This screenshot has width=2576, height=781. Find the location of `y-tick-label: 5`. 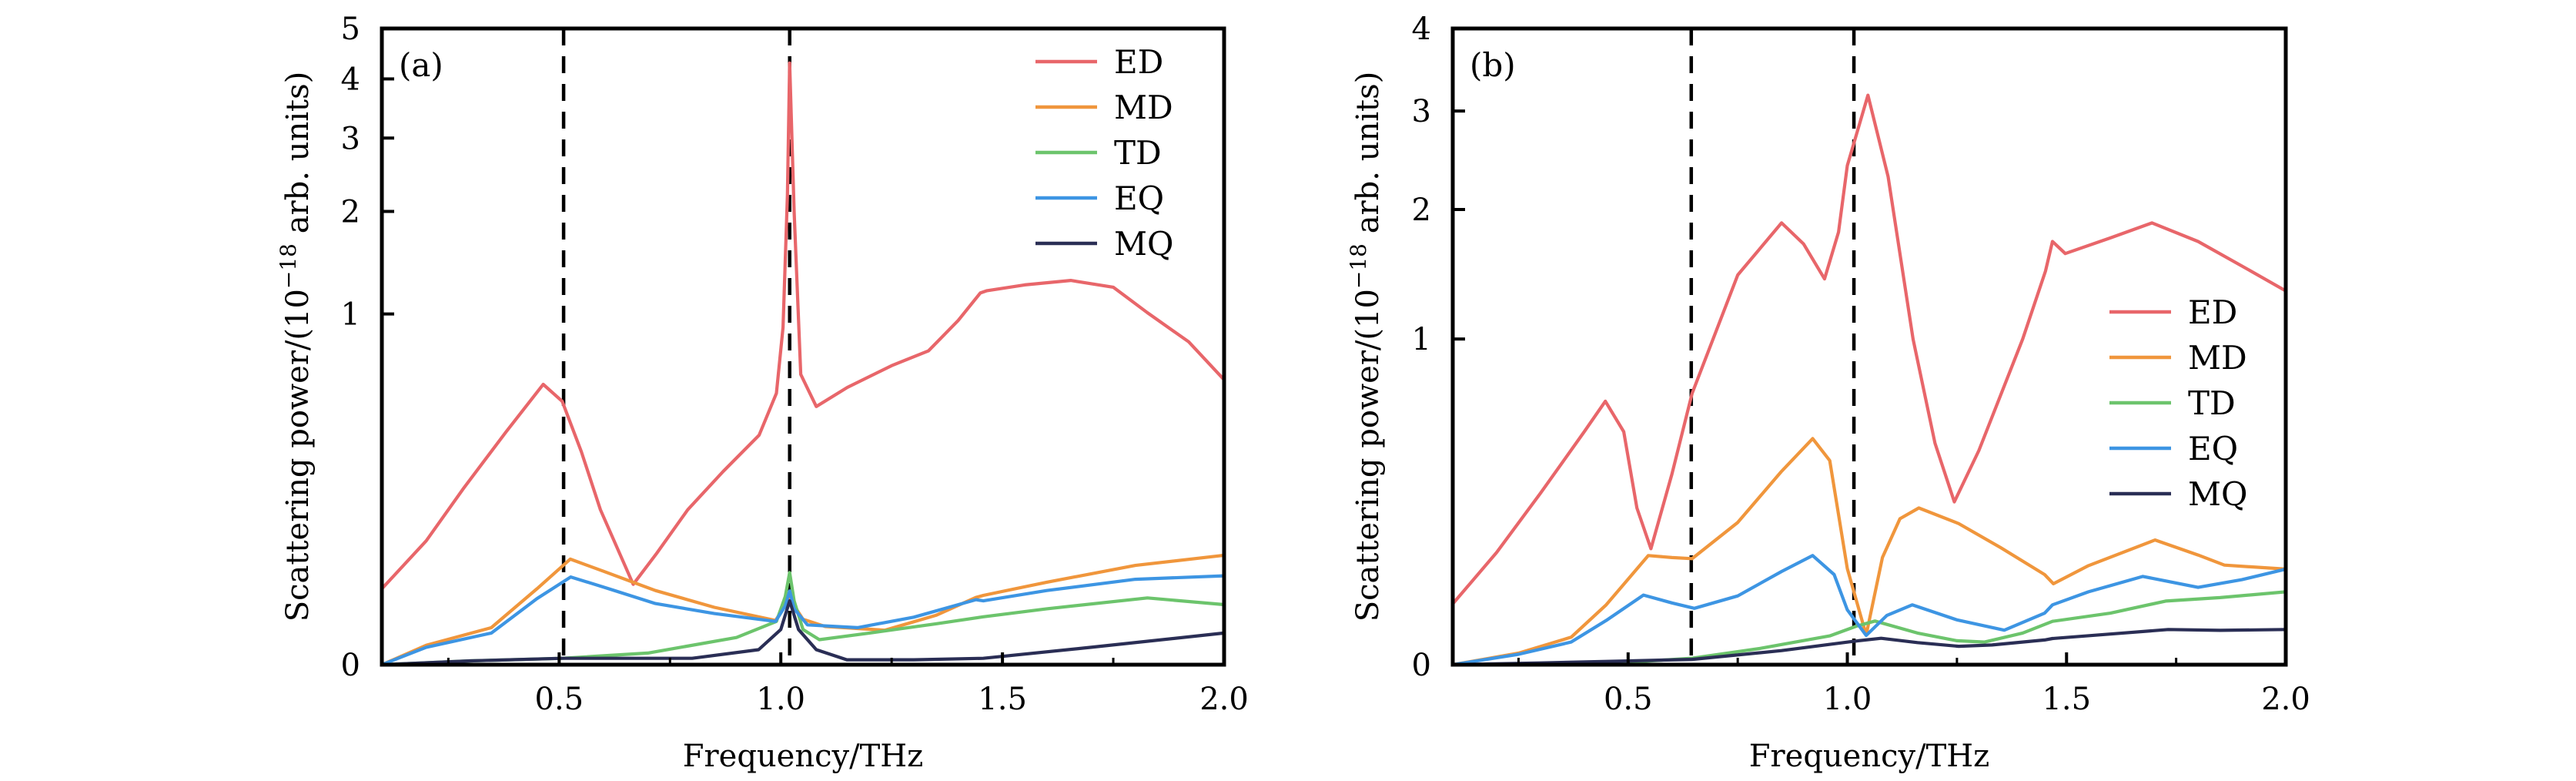

y-tick-label: 5 is located at coordinates (351, 30).